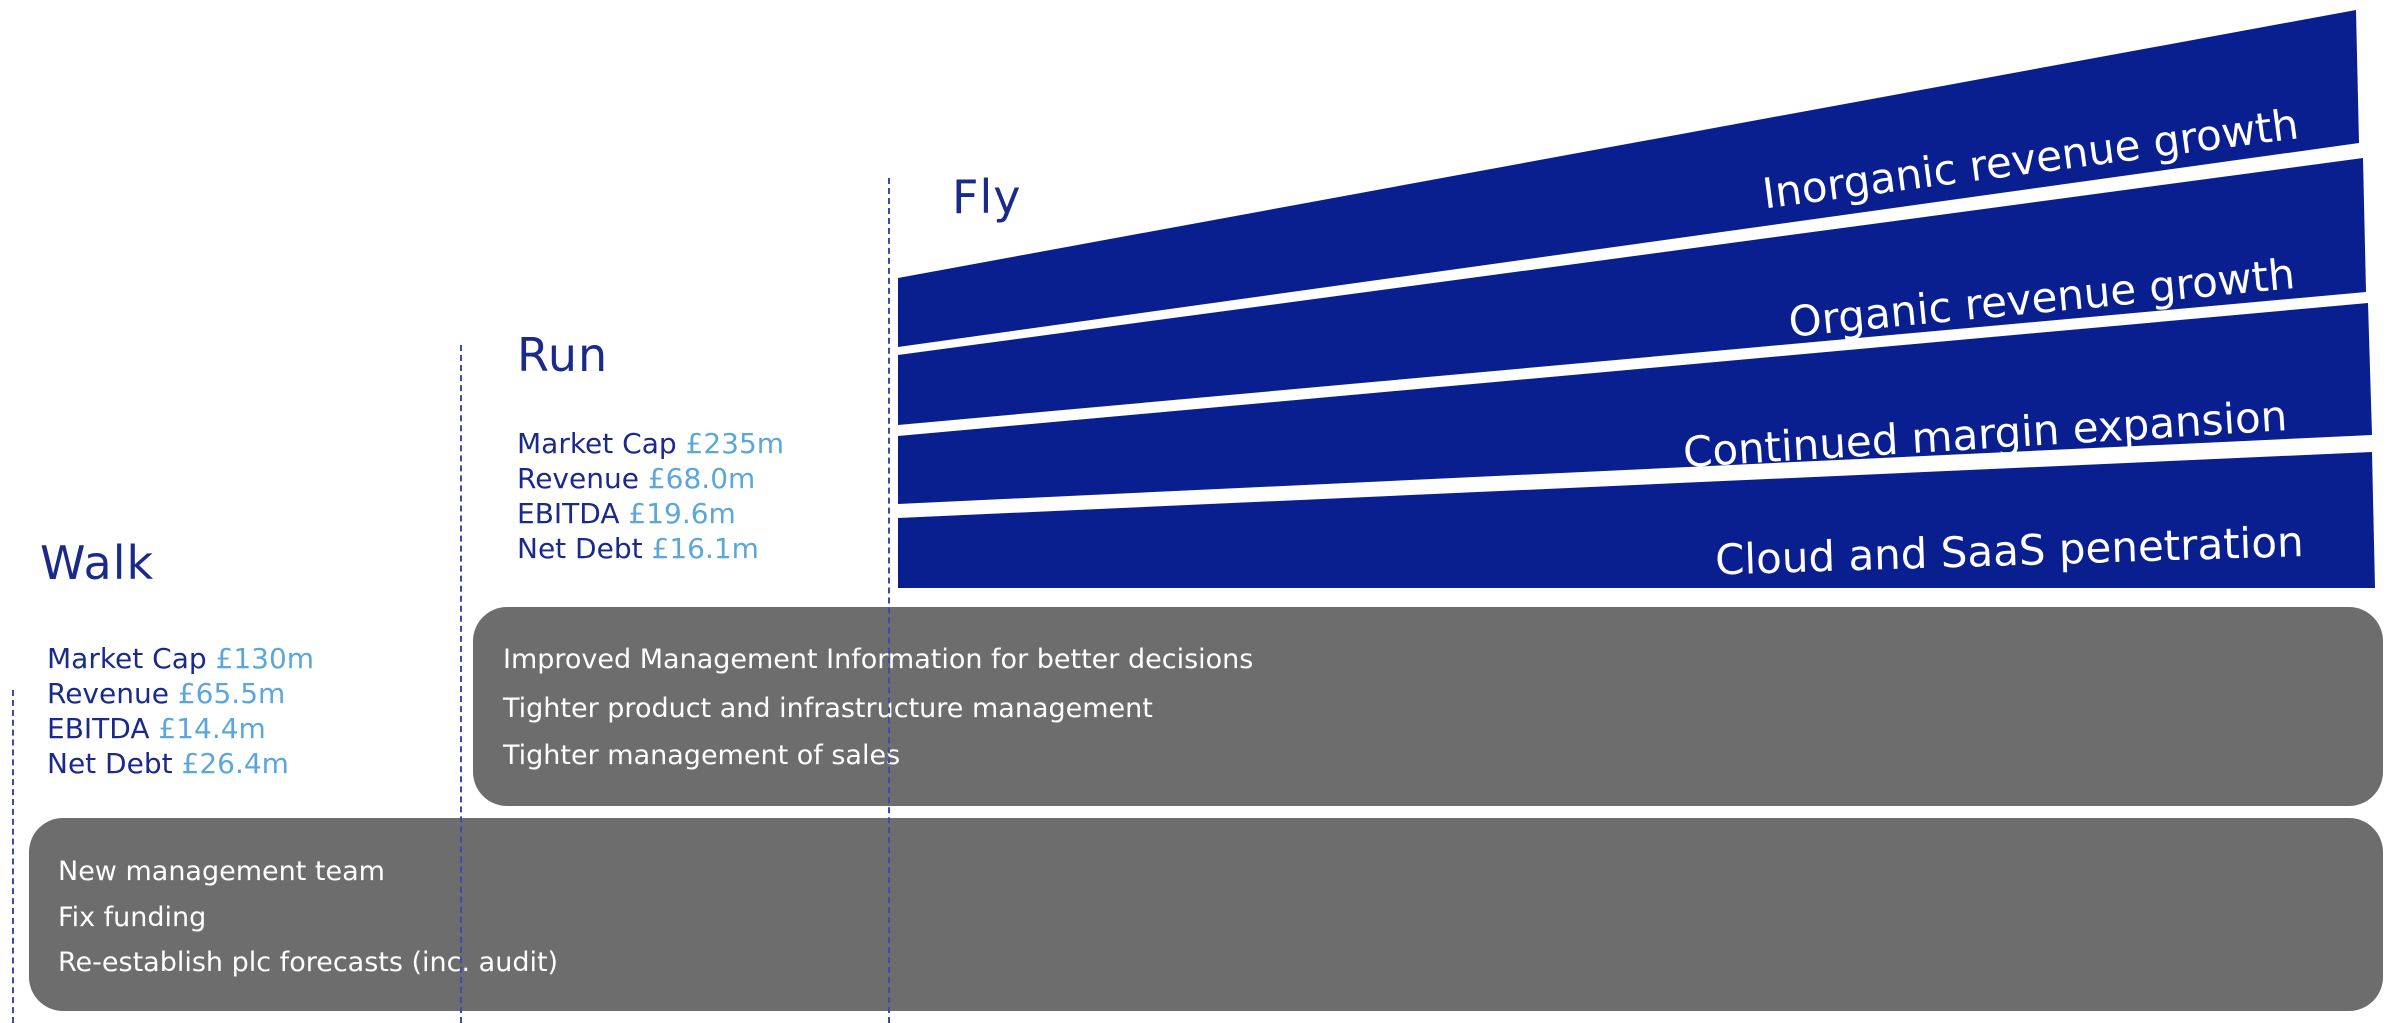 The height and width of the screenshot is (1023, 2407). Describe the element at coordinates (626, 513) in the screenshot. I see `run-metric-ebitda: EBITDA £19.6m` at that location.